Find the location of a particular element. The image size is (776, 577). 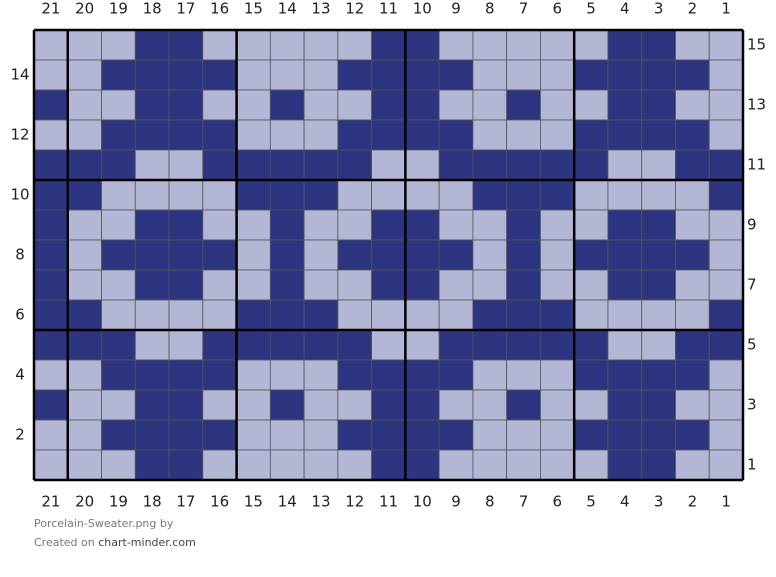

column-label: 8 is located at coordinates (490, 502).